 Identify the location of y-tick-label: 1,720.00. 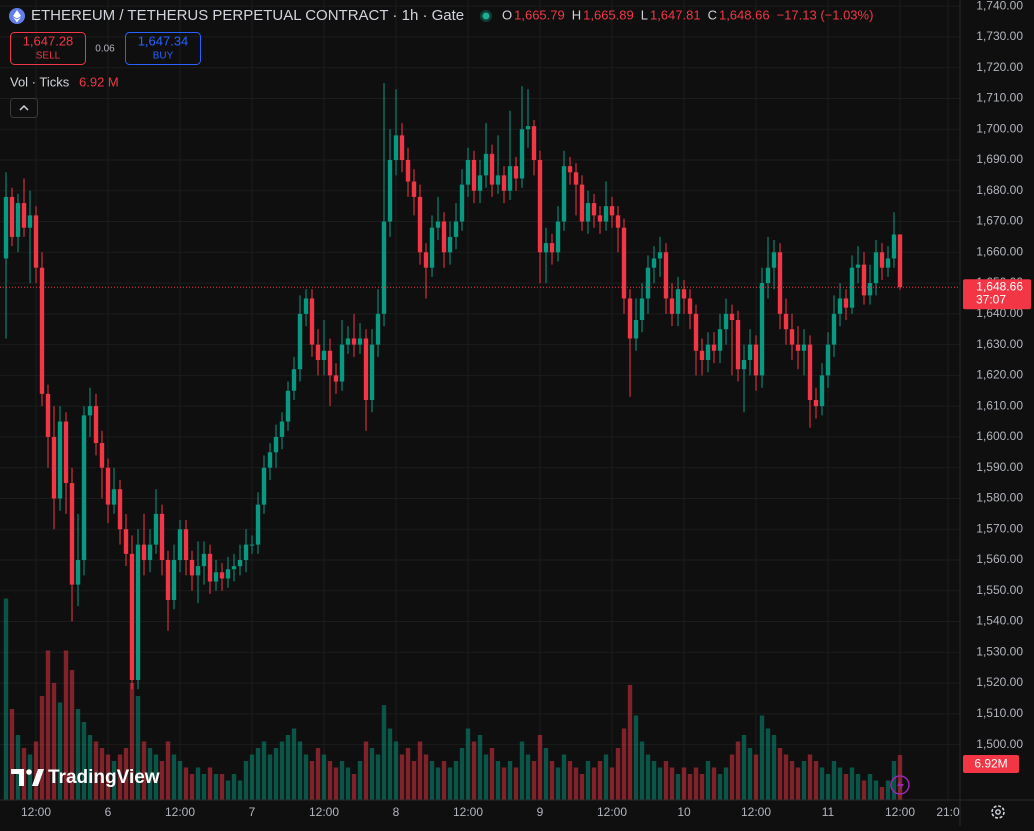
(999, 67).